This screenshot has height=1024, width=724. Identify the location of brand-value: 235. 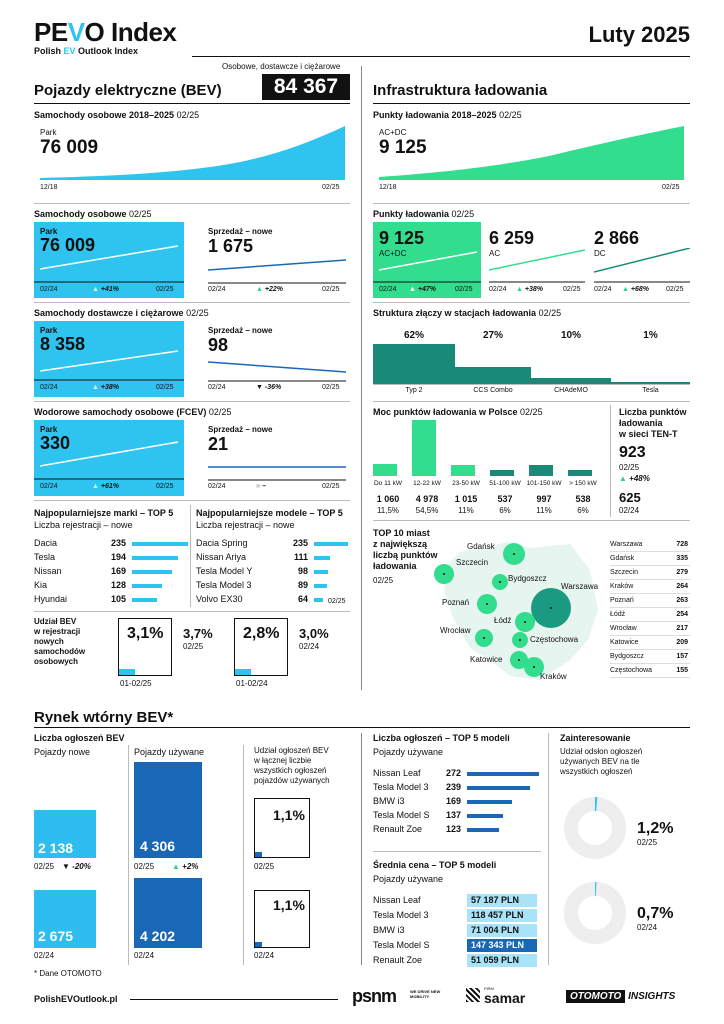
(118, 543).